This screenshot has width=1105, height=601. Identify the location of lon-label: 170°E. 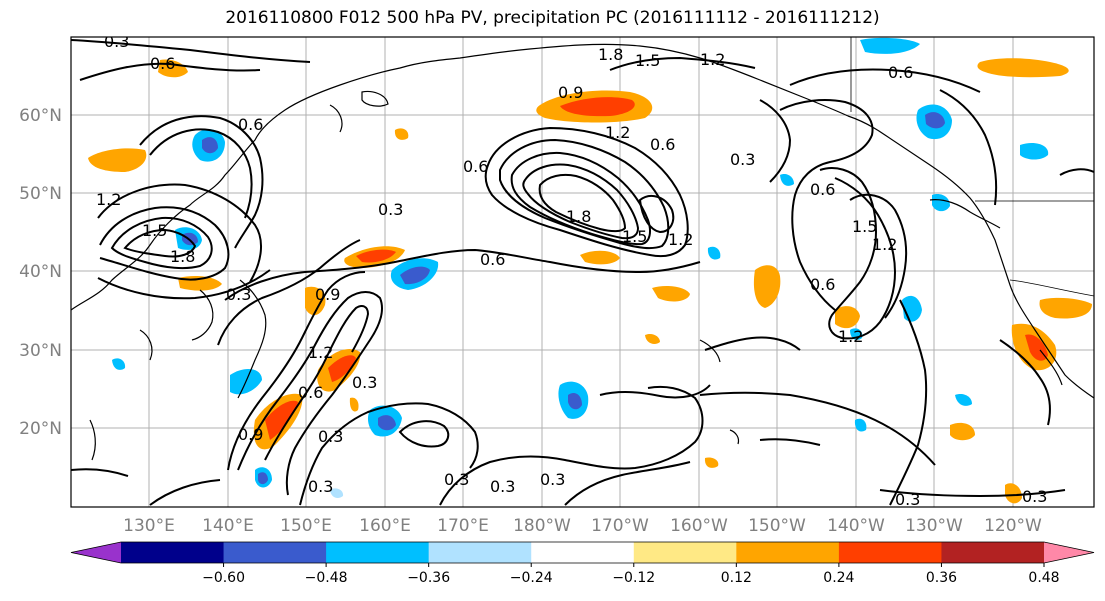
(463, 526).